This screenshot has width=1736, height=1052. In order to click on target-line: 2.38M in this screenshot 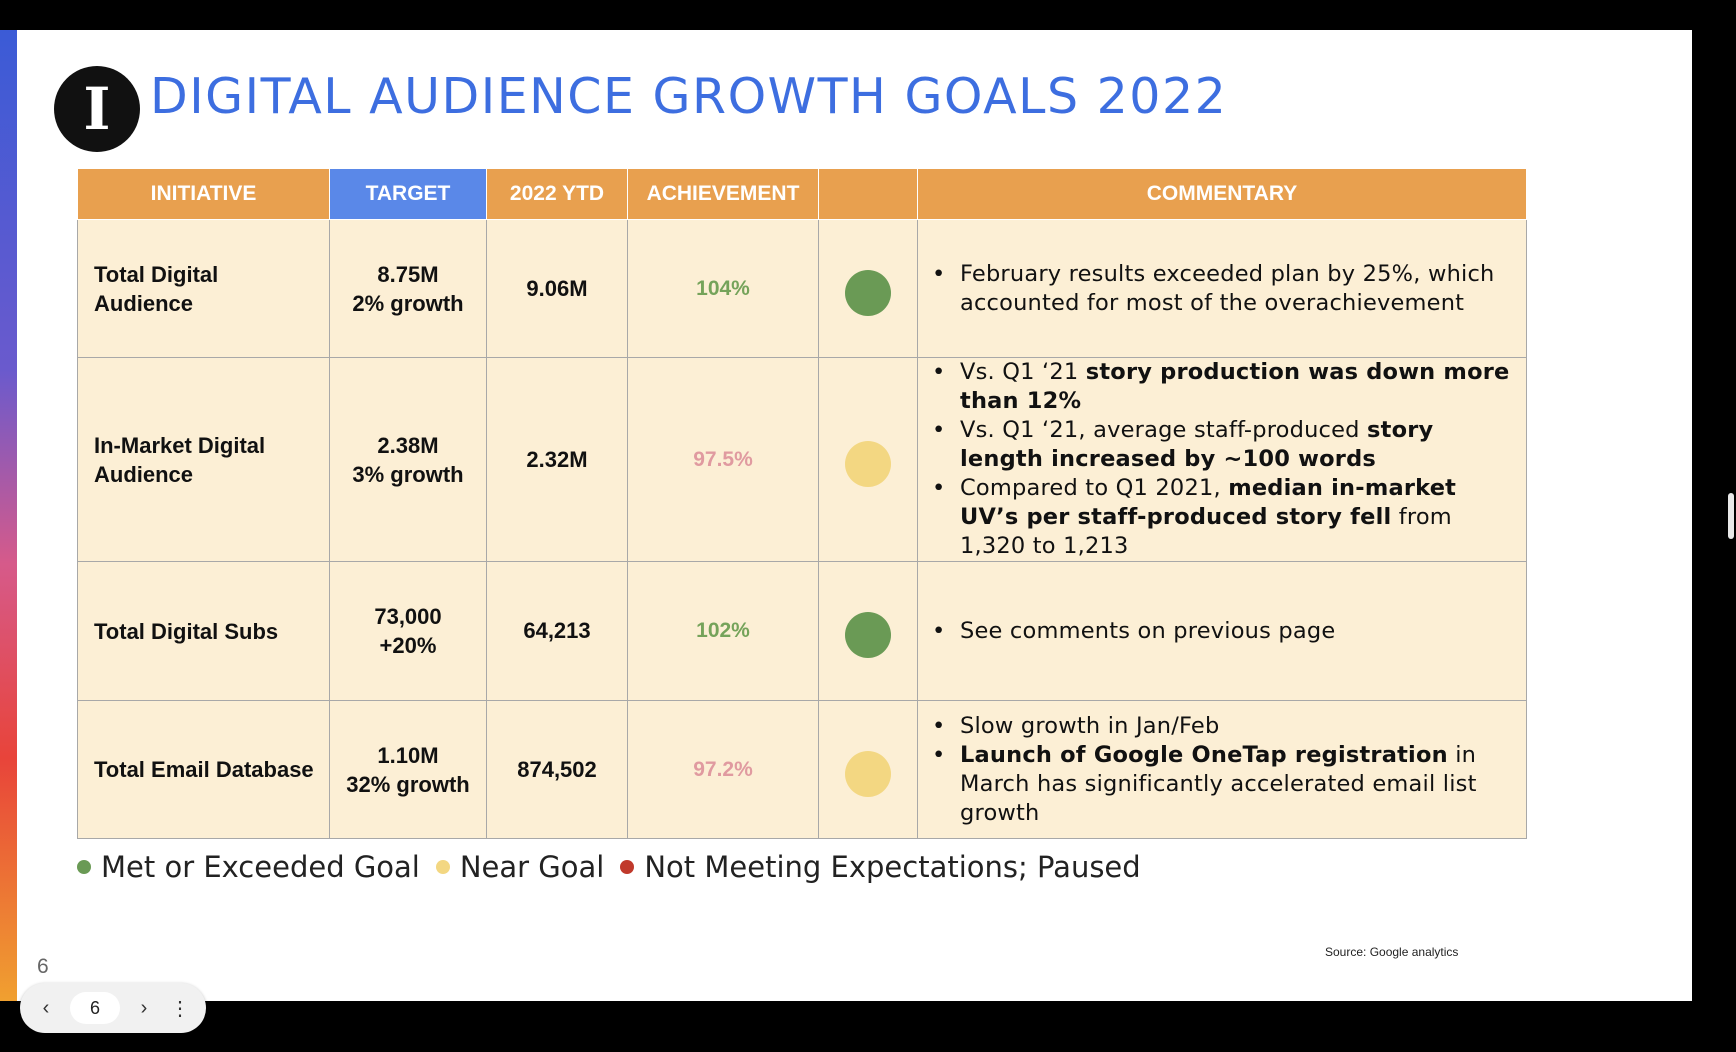, I will do `click(408, 445)`.